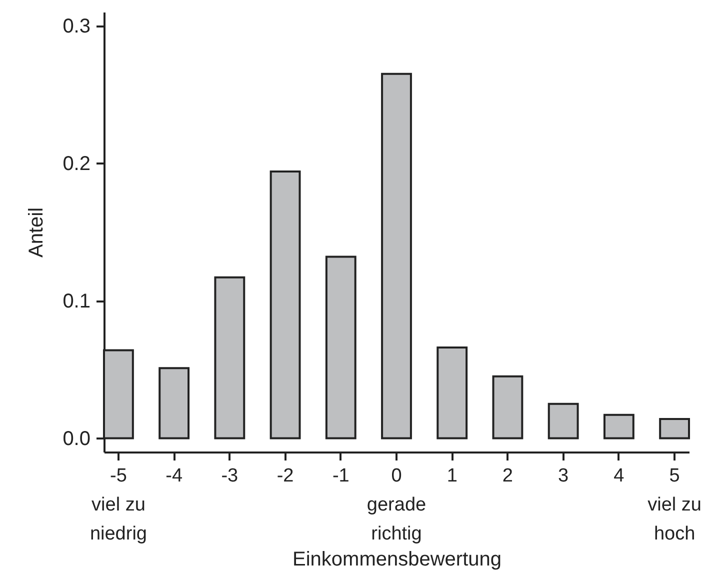 The image size is (704, 585). What do you see at coordinates (76, 439) in the screenshot?
I see `y-tick-label: 0.0` at bounding box center [76, 439].